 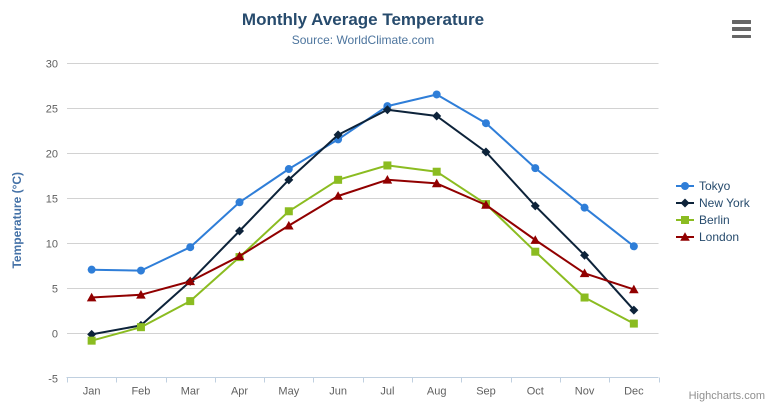 I want to click on legend-item-berlin: Berlin, so click(x=713, y=220).